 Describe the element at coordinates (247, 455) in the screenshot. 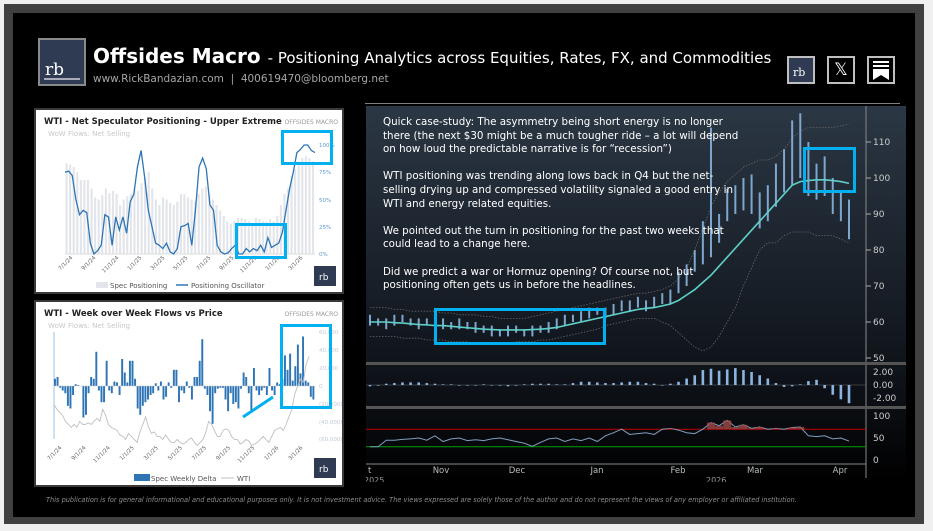

I see `x-tick-label: 11/1/25` at that location.